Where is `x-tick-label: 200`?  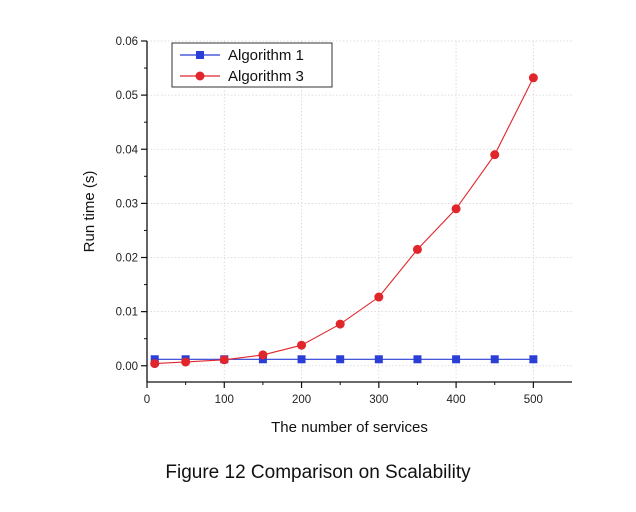 x-tick-label: 200 is located at coordinates (301, 400).